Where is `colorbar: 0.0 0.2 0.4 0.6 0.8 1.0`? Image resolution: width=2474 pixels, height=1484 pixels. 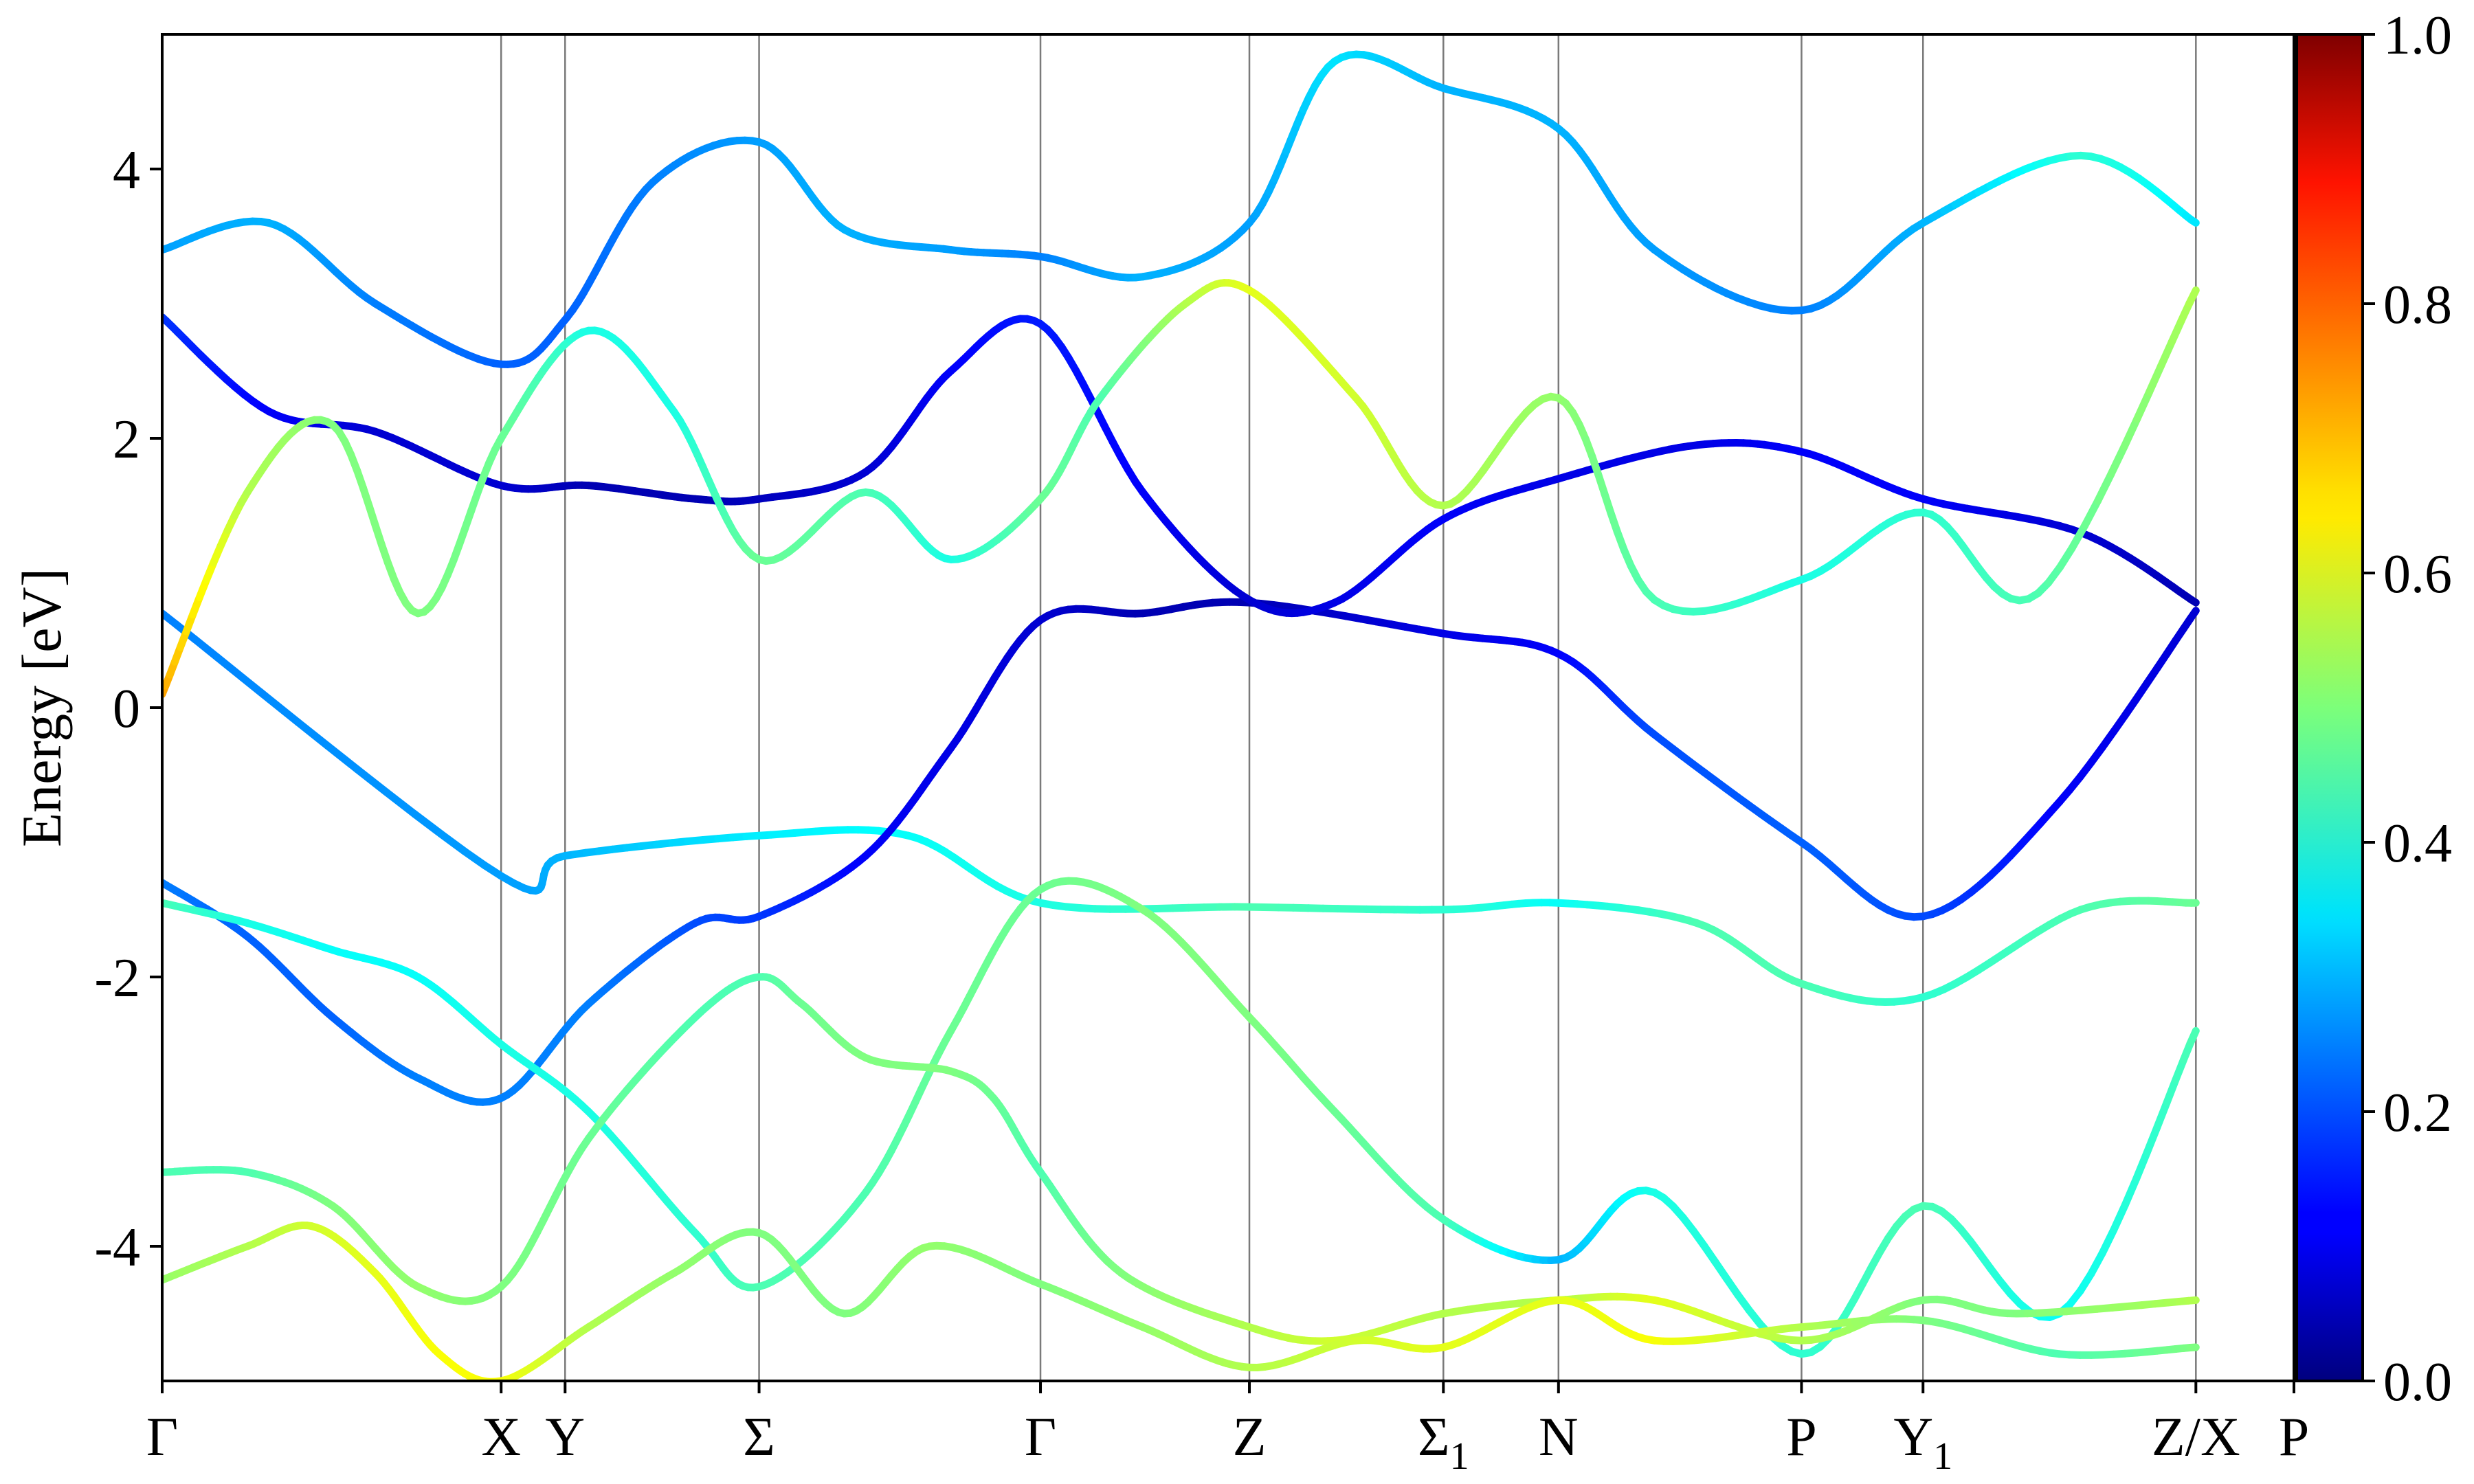
colorbar: 0.0 0.2 0.4 0.6 0.8 1.0 is located at coordinates (2373, 709).